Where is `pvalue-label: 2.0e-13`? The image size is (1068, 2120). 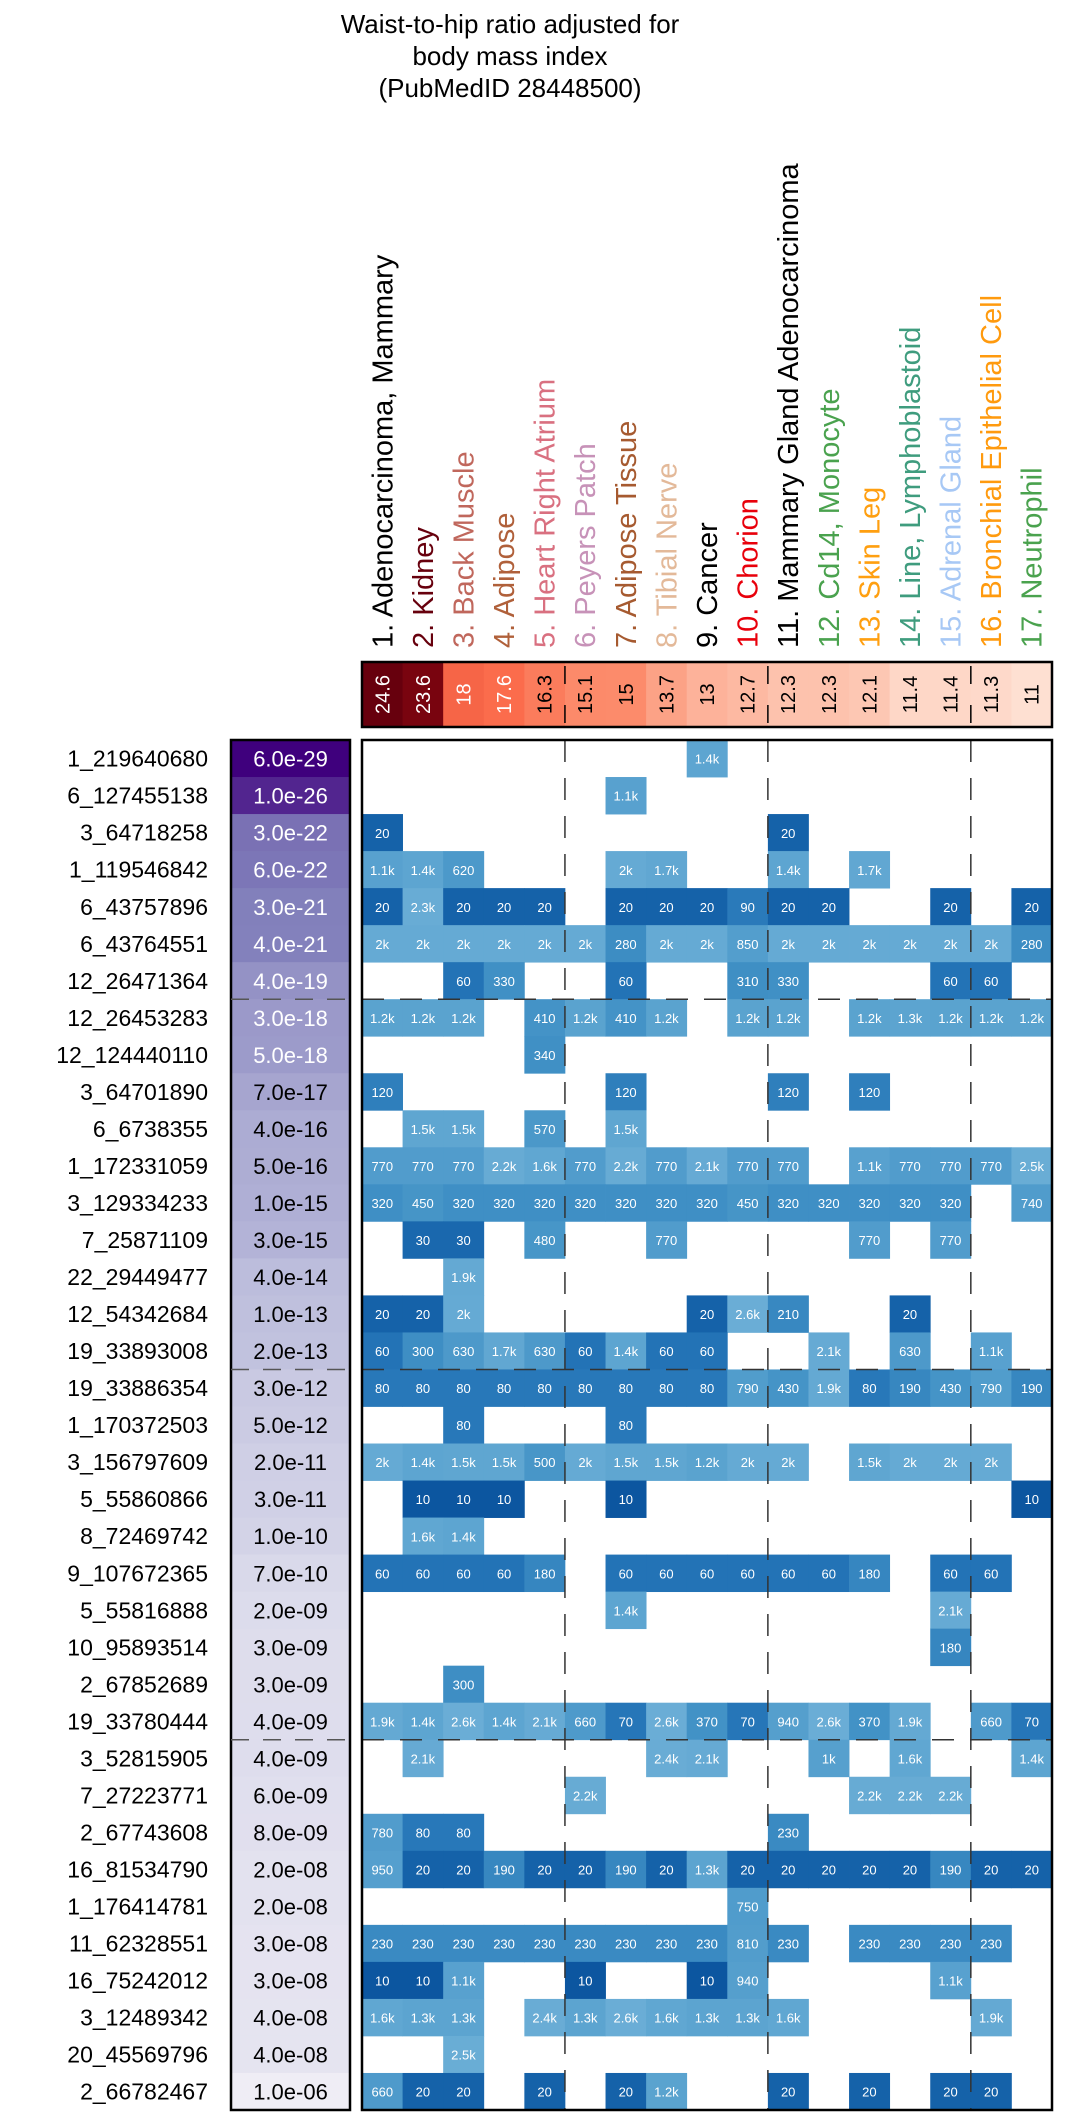 pvalue-label: 2.0e-13 is located at coordinates (290, 1351).